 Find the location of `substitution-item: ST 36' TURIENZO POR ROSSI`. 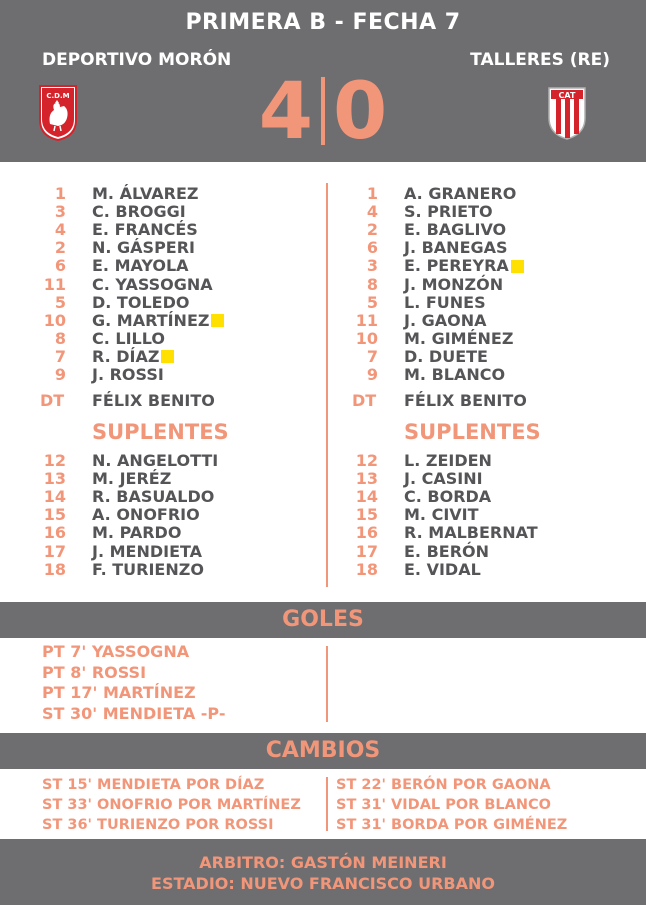

substitution-item: ST 36' TURIENZO POR ROSSI is located at coordinates (158, 825).